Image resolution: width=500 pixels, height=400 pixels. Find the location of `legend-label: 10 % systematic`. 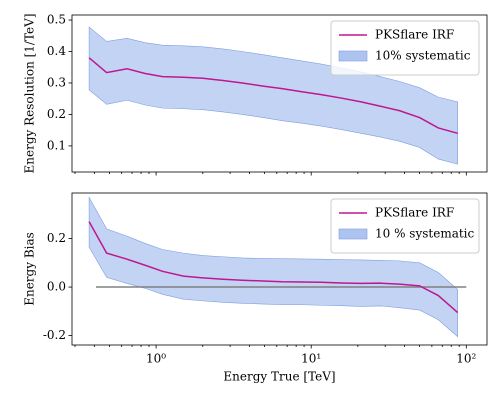

legend-label: 10 % systematic is located at coordinates (425, 234).